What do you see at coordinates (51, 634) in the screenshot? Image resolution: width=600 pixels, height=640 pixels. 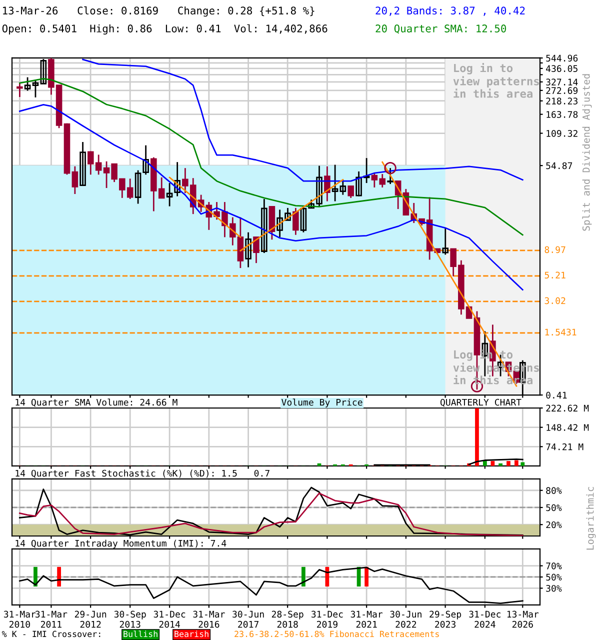 I see `text: % K - IMI Crossover:` at bounding box center [51, 634].